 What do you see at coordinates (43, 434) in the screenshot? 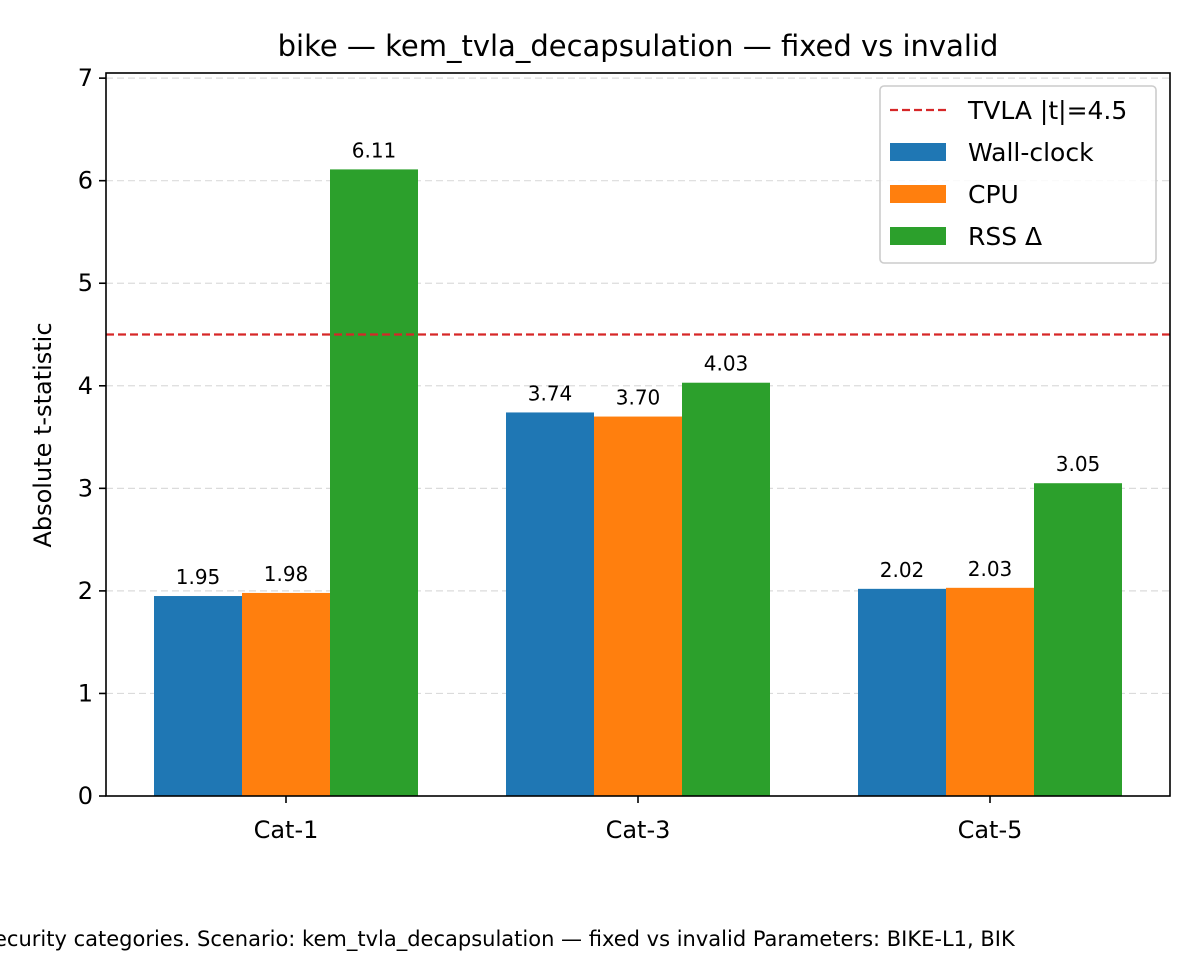
I see `y-axis-label: Absolute t-statistic` at bounding box center [43, 434].